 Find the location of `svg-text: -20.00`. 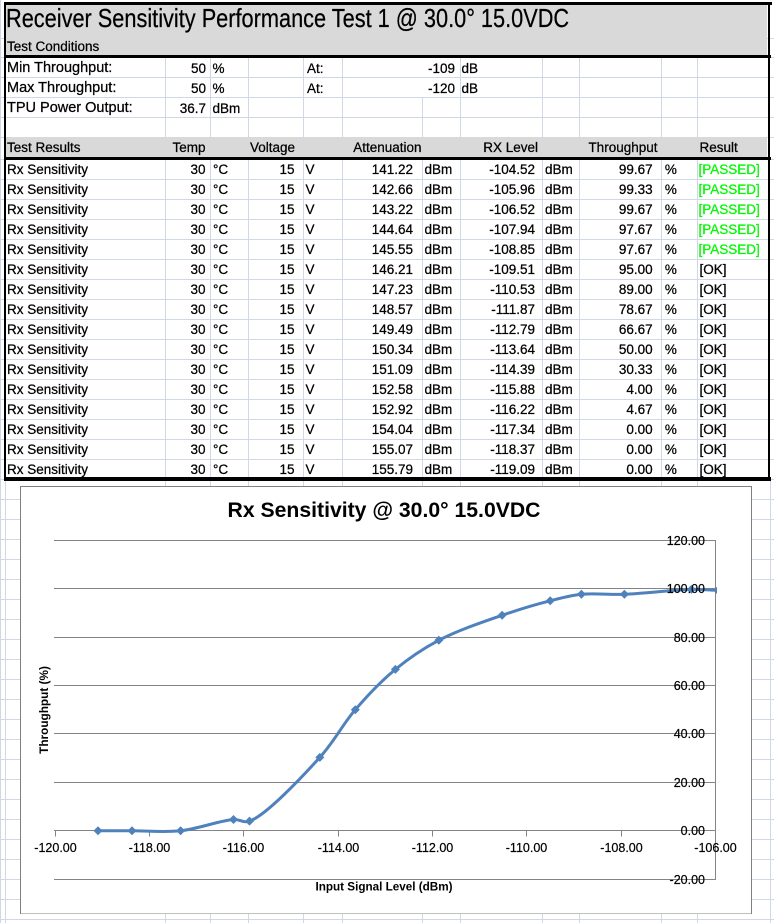

svg-text: -20.00 is located at coordinates (686, 880).